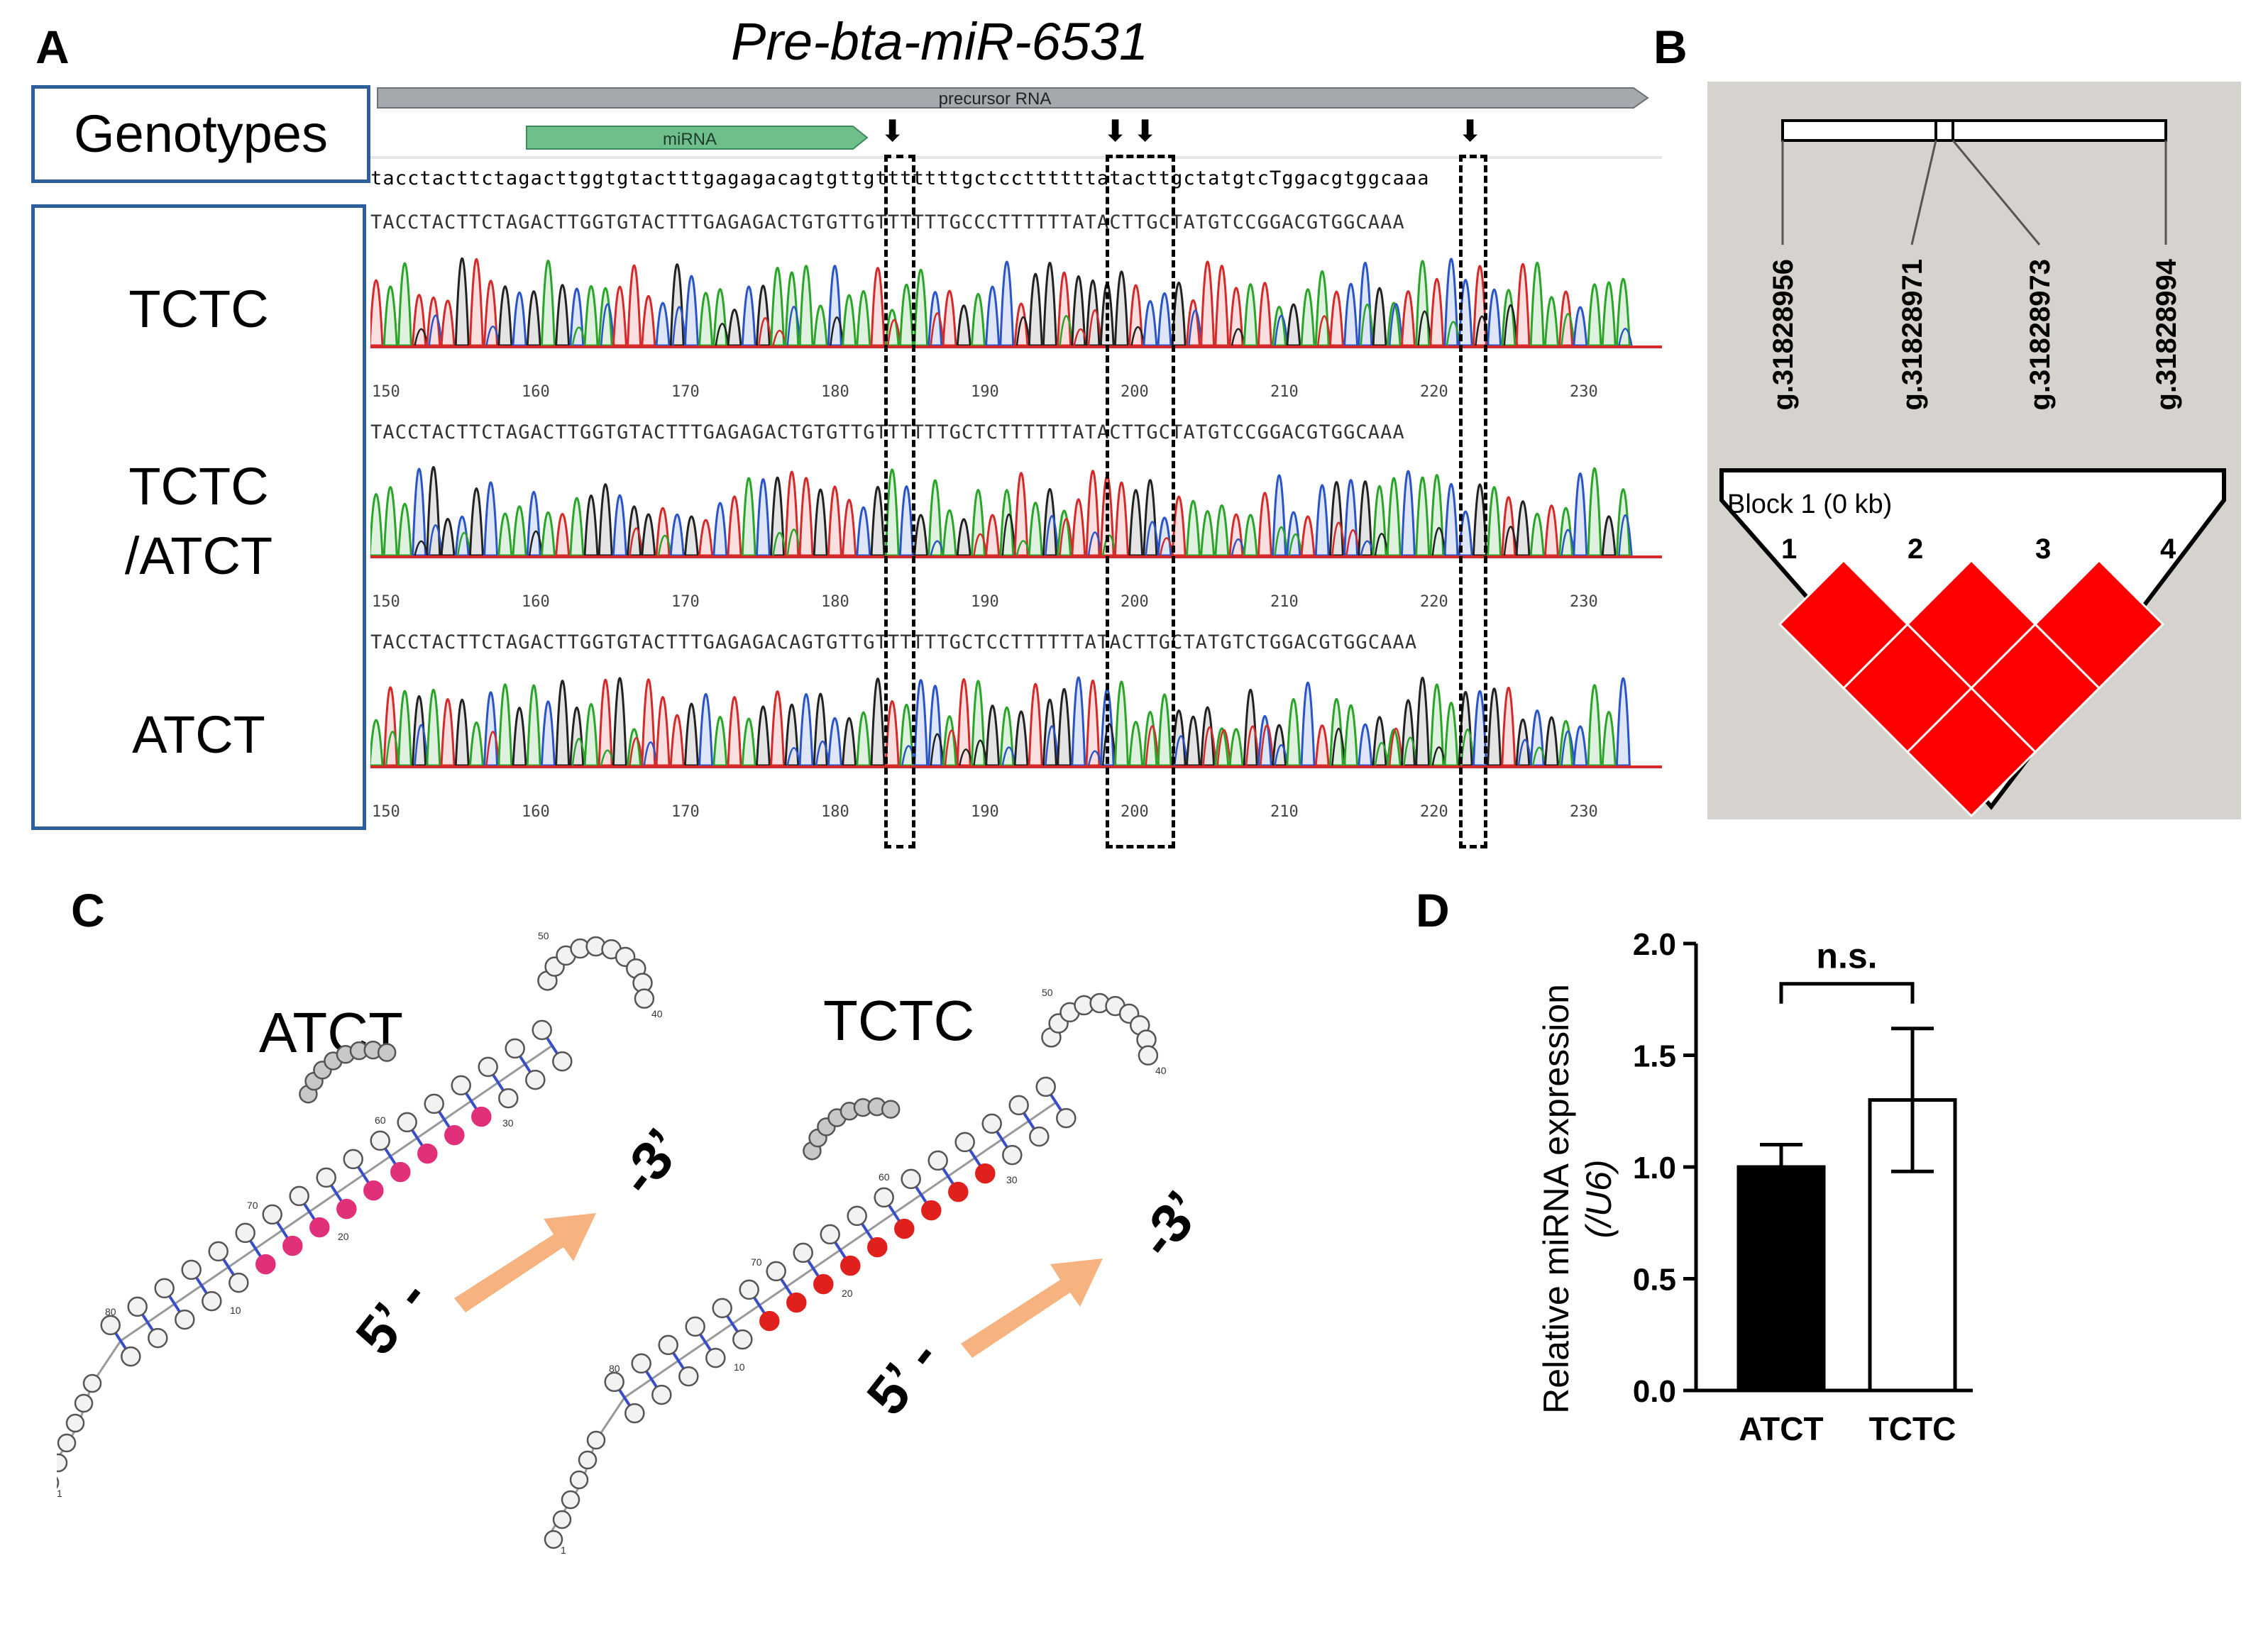 Image resolution: width=2268 pixels, height=1626 pixels. Describe the element at coordinates (1284, 392) in the screenshot. I see `position-tick-1-210: 210` at that location.